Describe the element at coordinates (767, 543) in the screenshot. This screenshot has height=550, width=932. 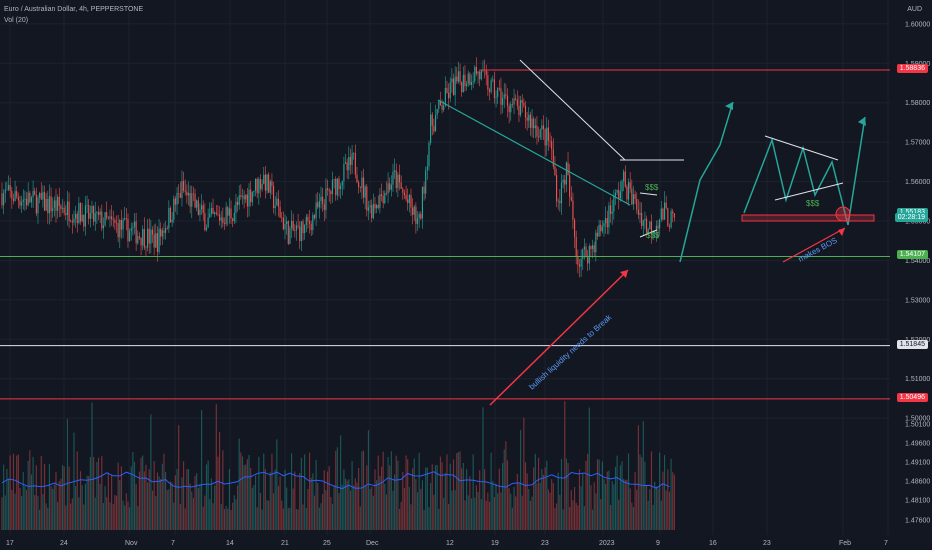
I see `x-tick-label: 23` at that location.